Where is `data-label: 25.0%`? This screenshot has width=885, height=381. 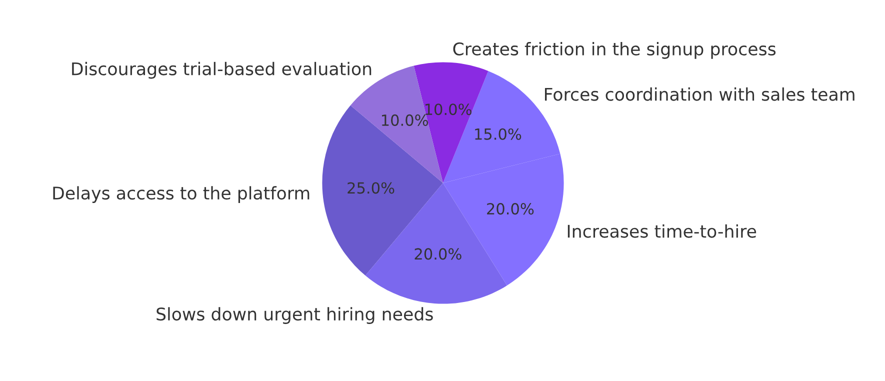 data-label: 25.0% is located at coordinates (371, 188).